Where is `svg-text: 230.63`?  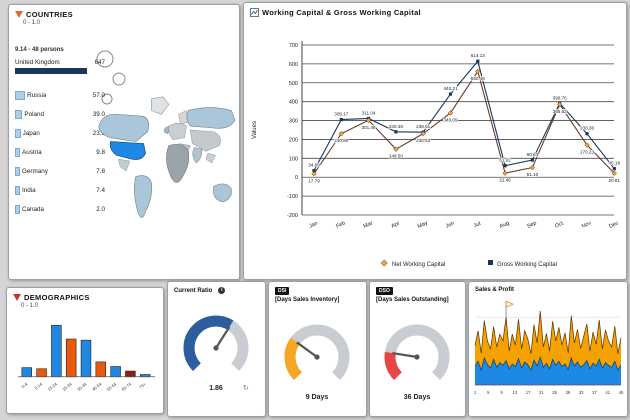 svg-text: 230.63 is located at coordinates (423, 140).